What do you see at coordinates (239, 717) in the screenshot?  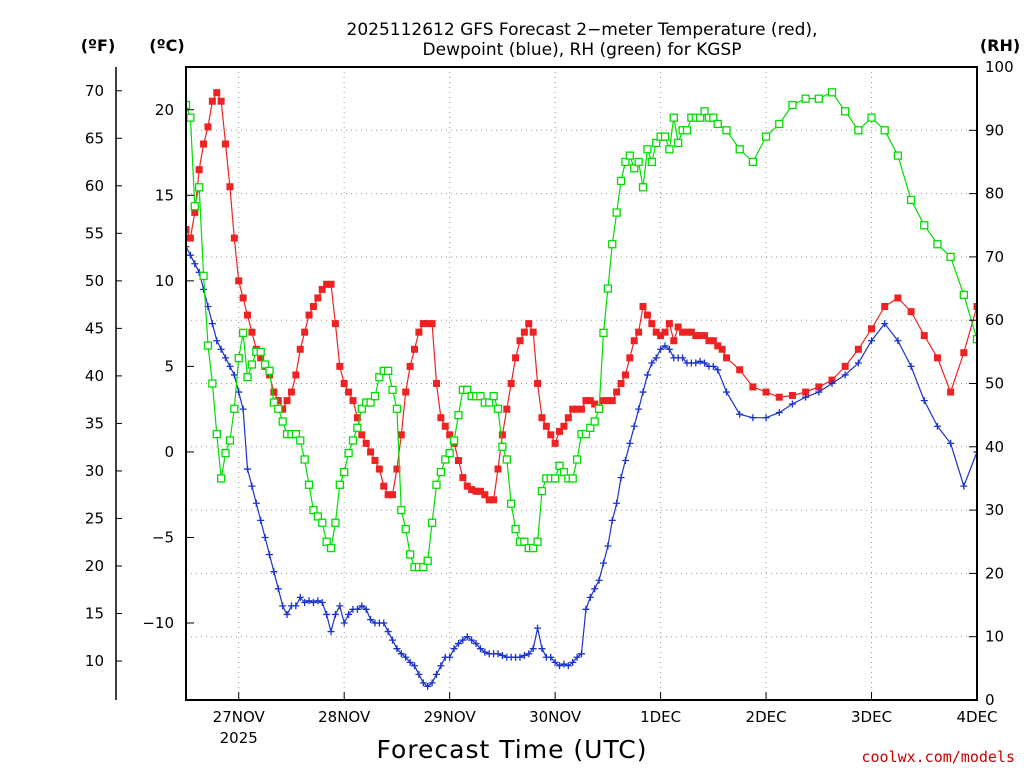 I see `x-tick-label: 27NOV` at bounding box center [239, 717].